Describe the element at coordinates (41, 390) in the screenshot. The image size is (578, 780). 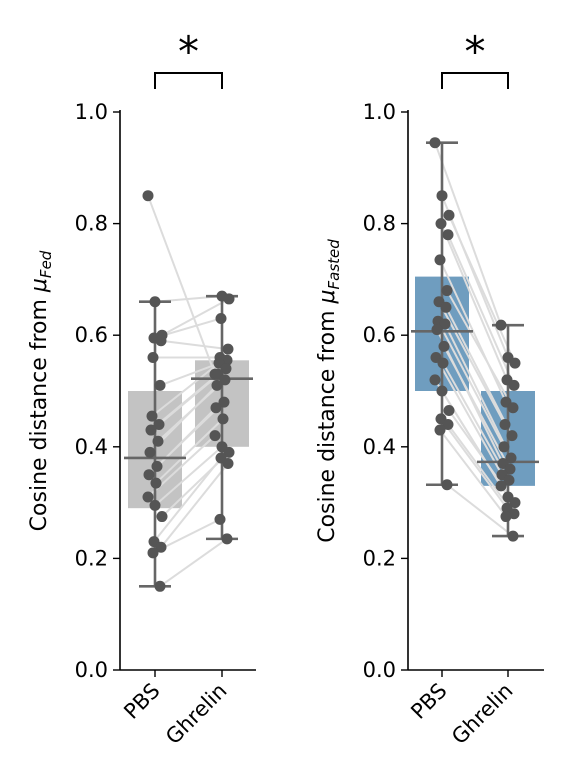
I see `y-axis-label: Cosine distance from μFed` at that location.